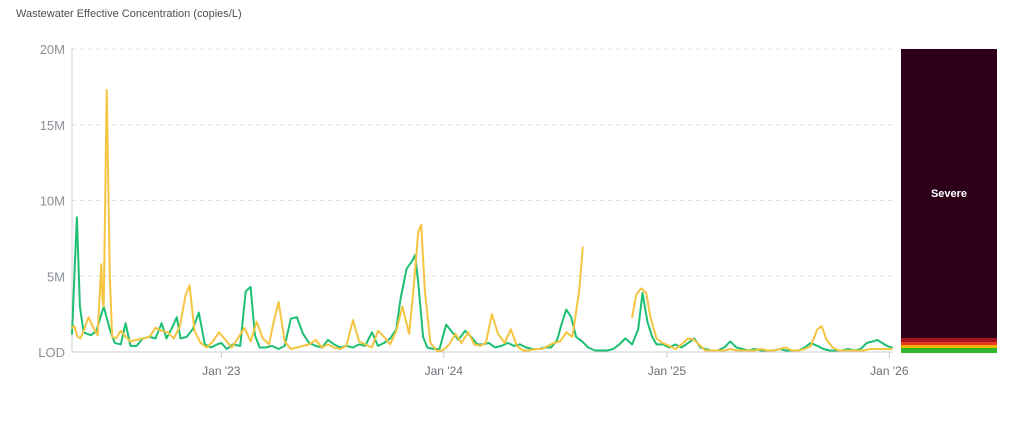  I want to click on level-band-label: Severe, so click(949, 194).